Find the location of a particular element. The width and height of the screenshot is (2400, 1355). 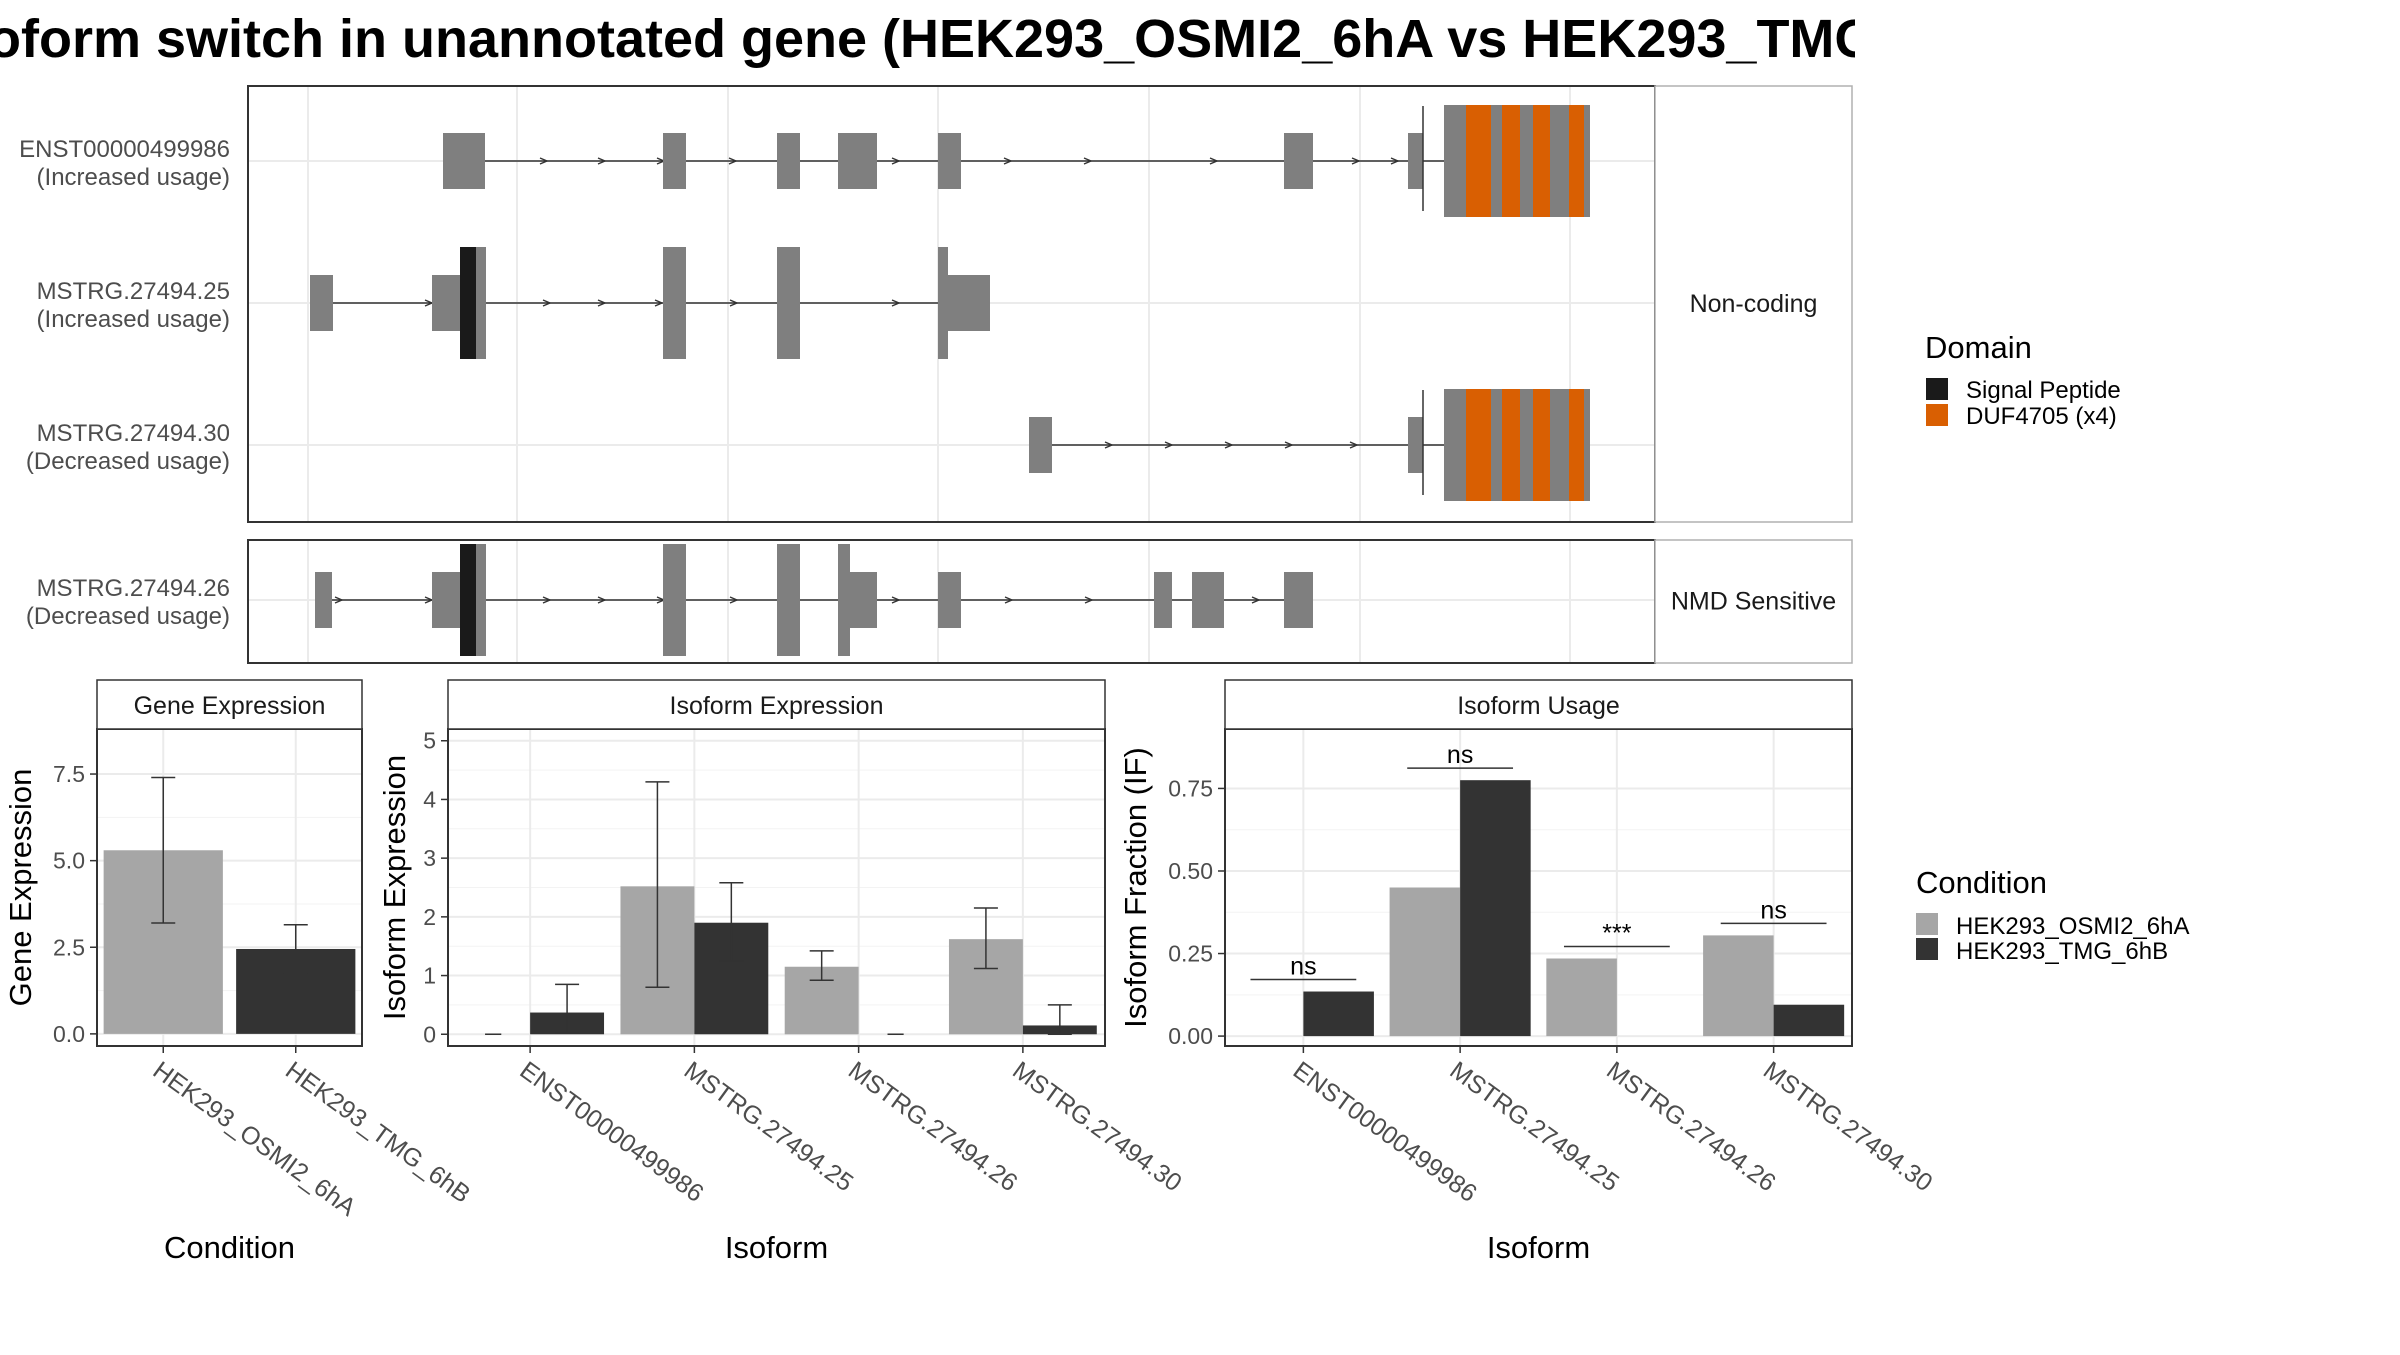

signal-peptide-swatch is located at coordinates (1937, 389).